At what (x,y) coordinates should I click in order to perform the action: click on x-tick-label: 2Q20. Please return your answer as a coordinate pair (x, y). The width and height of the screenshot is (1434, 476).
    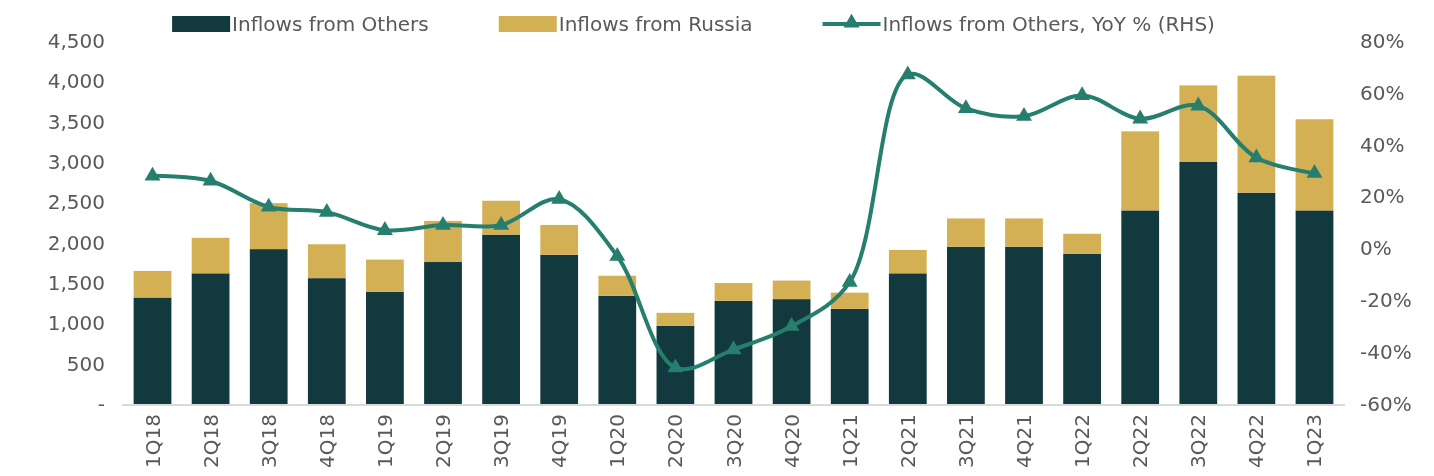
    Looking at the image, I should click on (675, 441).